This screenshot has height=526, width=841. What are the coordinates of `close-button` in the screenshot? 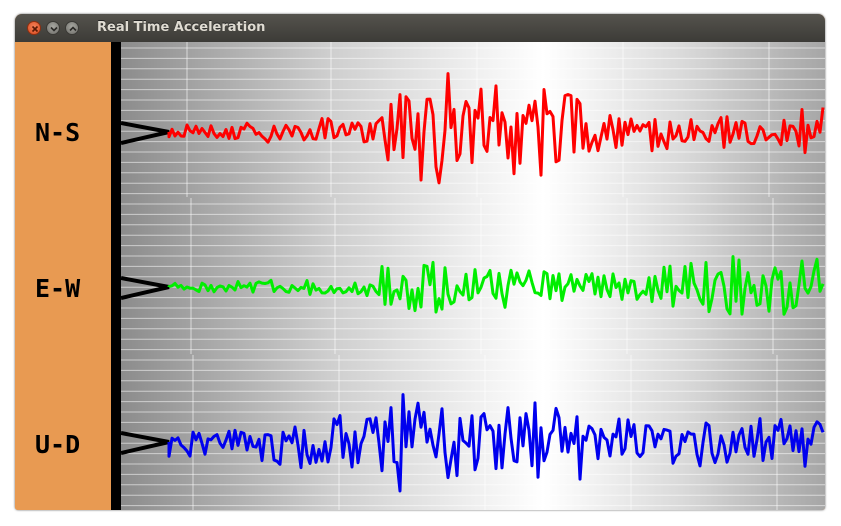 It's located at (34, 28).